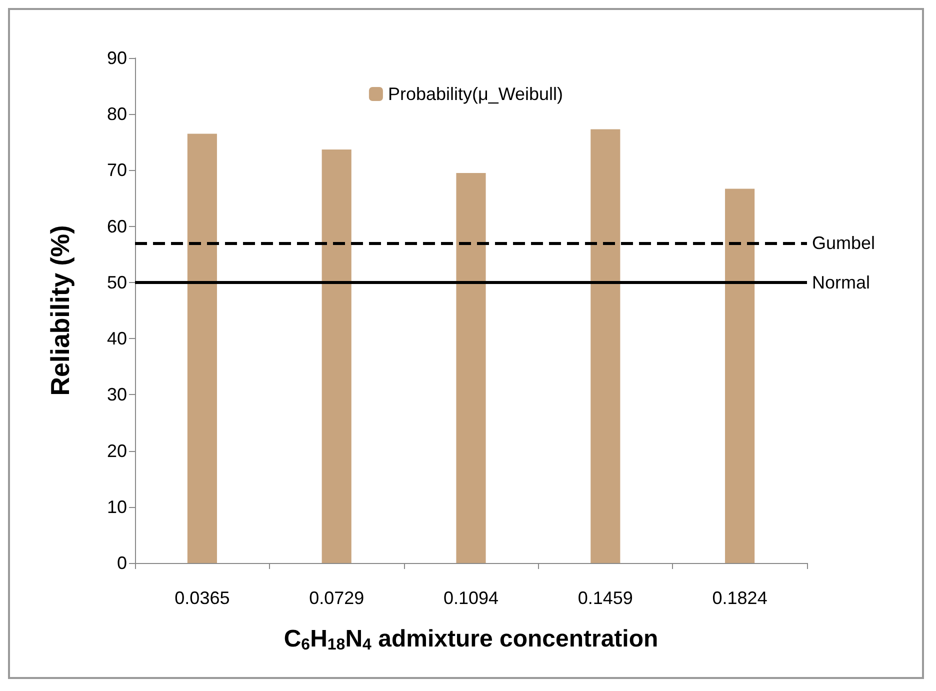 This screenshot has height=691, width=936. Describe the element at coordinates (116, 450) in the screenshot. I see `y-tick-label: 20` at that location.